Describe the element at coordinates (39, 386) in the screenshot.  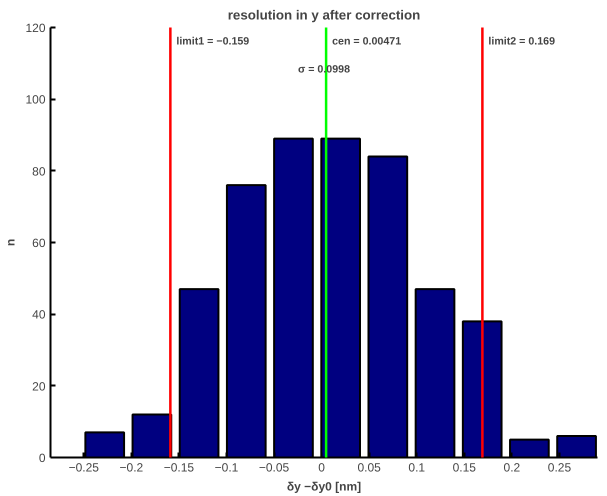
I see `y-tick-label: 20` at that location.